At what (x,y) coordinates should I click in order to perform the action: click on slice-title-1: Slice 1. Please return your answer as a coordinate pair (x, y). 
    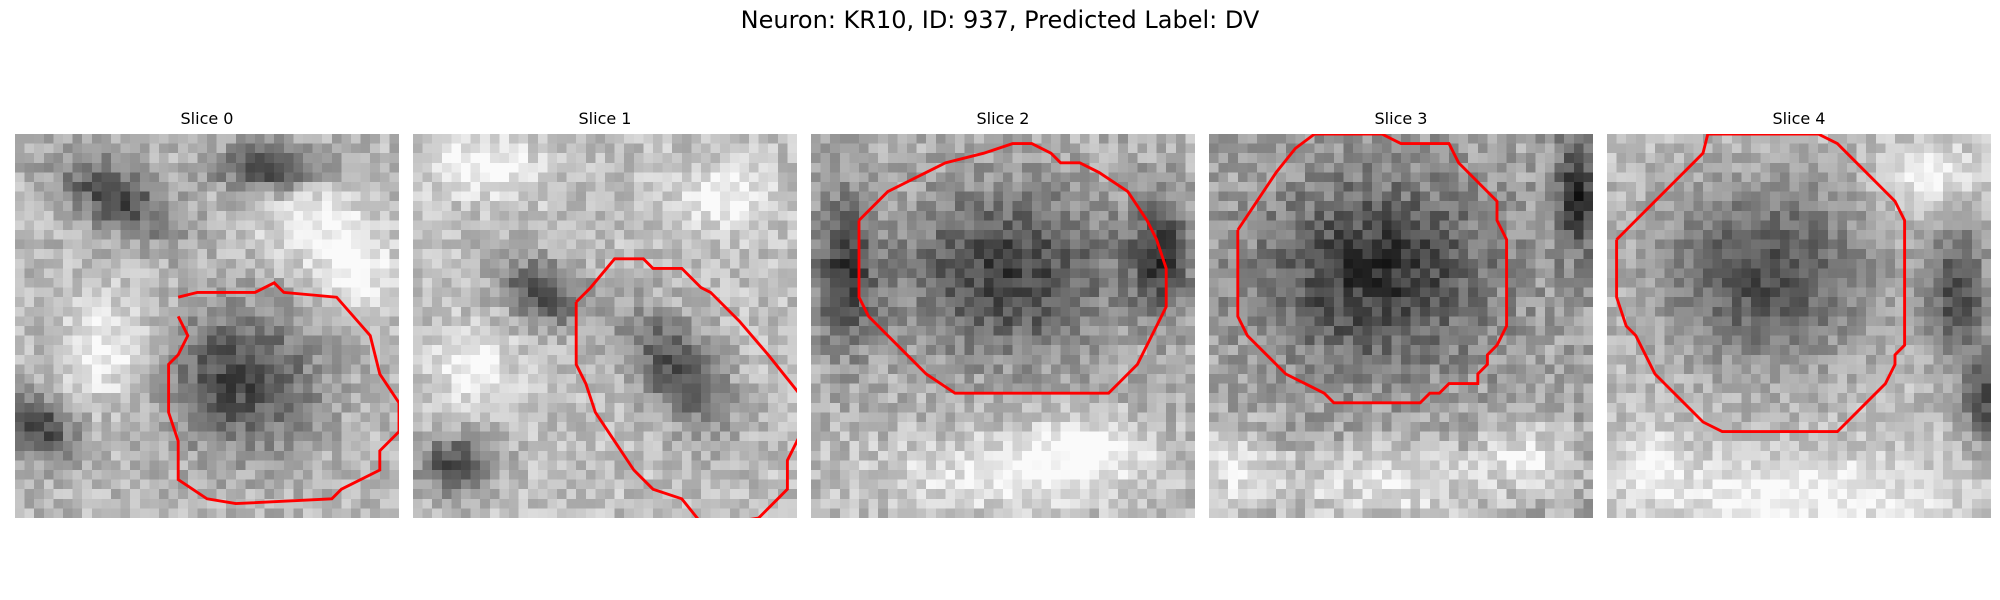
    Looking at the image, I should click on (605, 118).